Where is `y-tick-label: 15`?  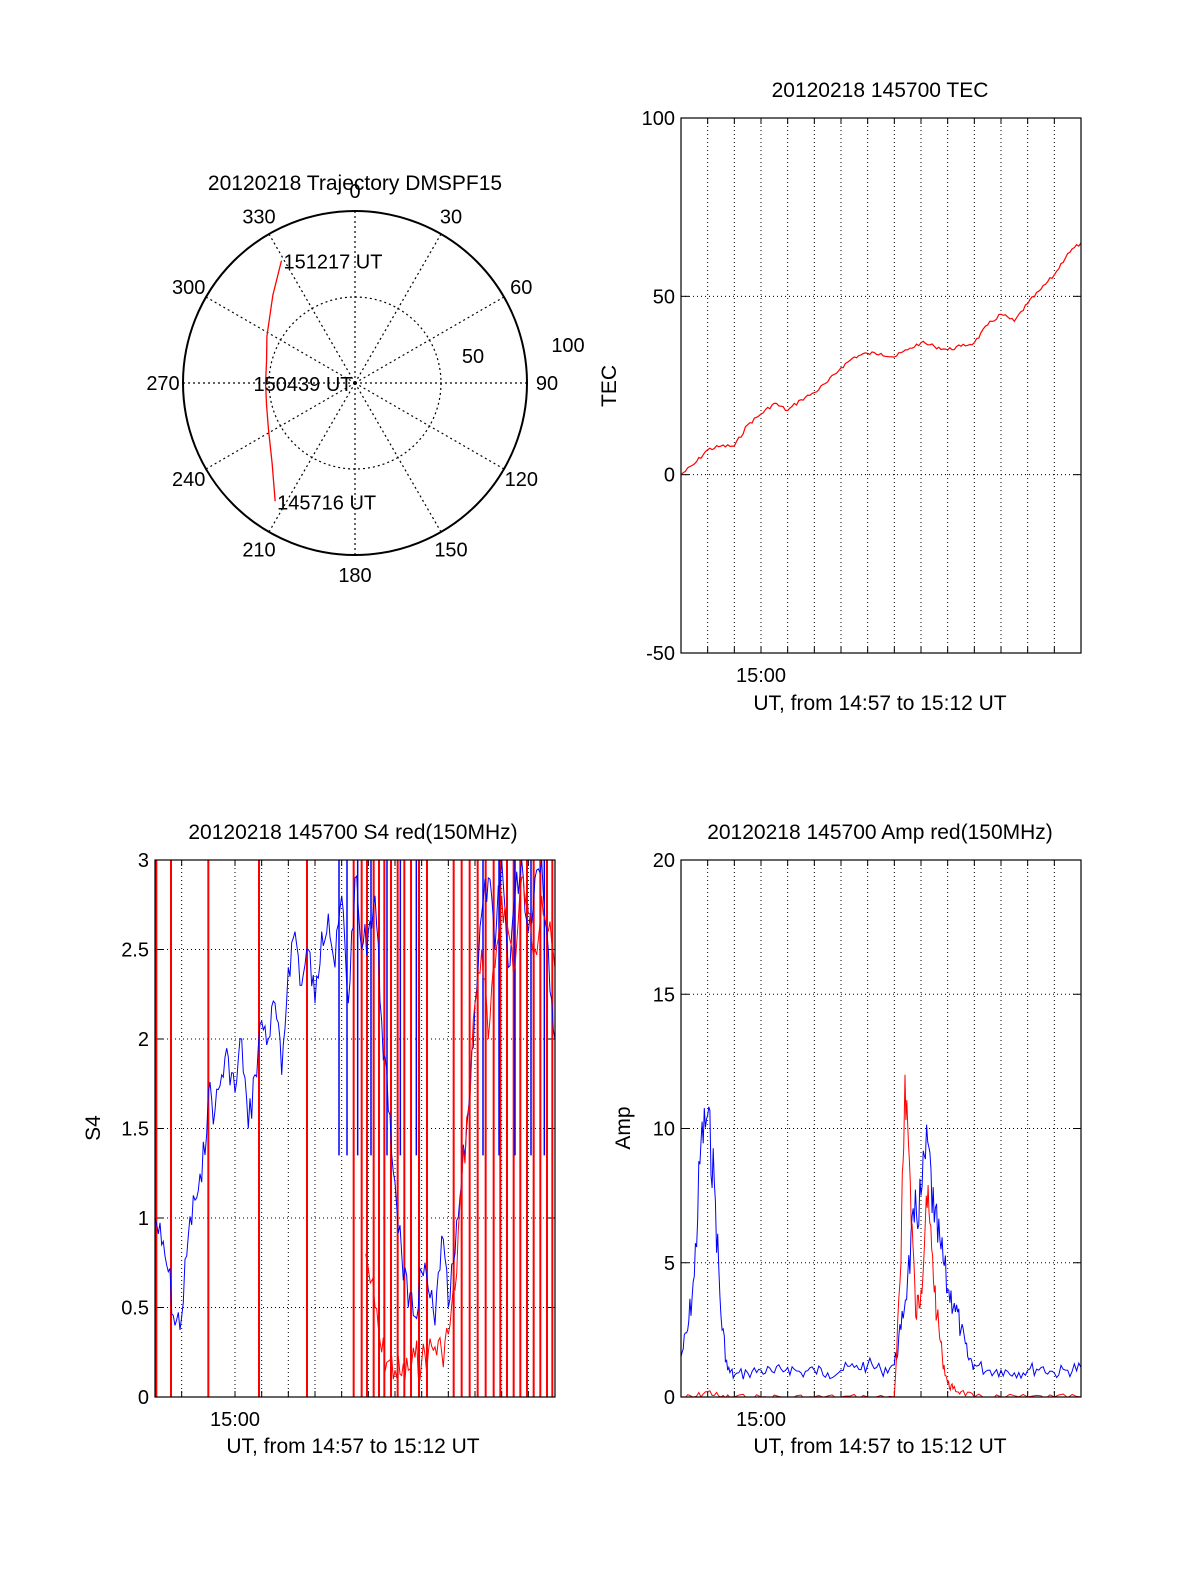 y-tick-label: 15 is located at coordinates (664, 995).